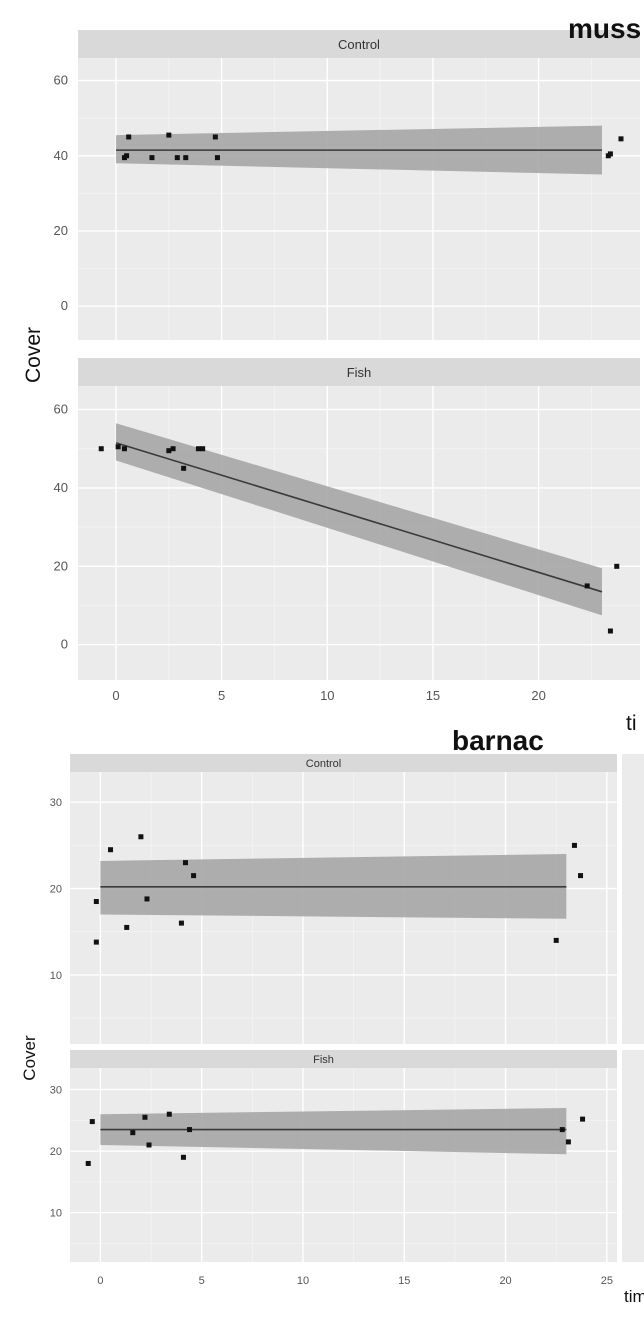  I want to click on x-tick-label: 25, so click(607, 1281).